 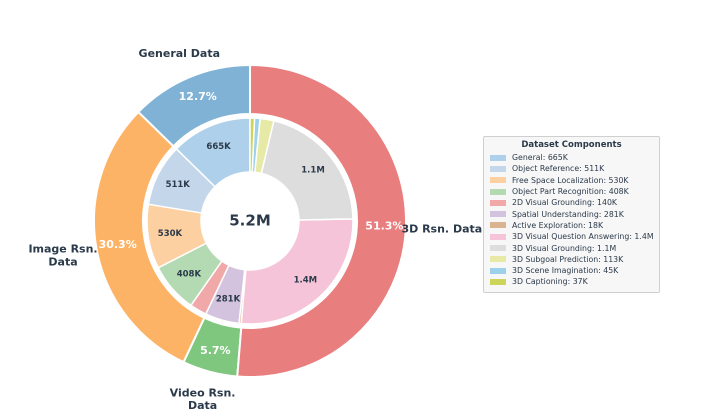 I want to click on inner-slice-object-reference, so click(x=182, y=180).